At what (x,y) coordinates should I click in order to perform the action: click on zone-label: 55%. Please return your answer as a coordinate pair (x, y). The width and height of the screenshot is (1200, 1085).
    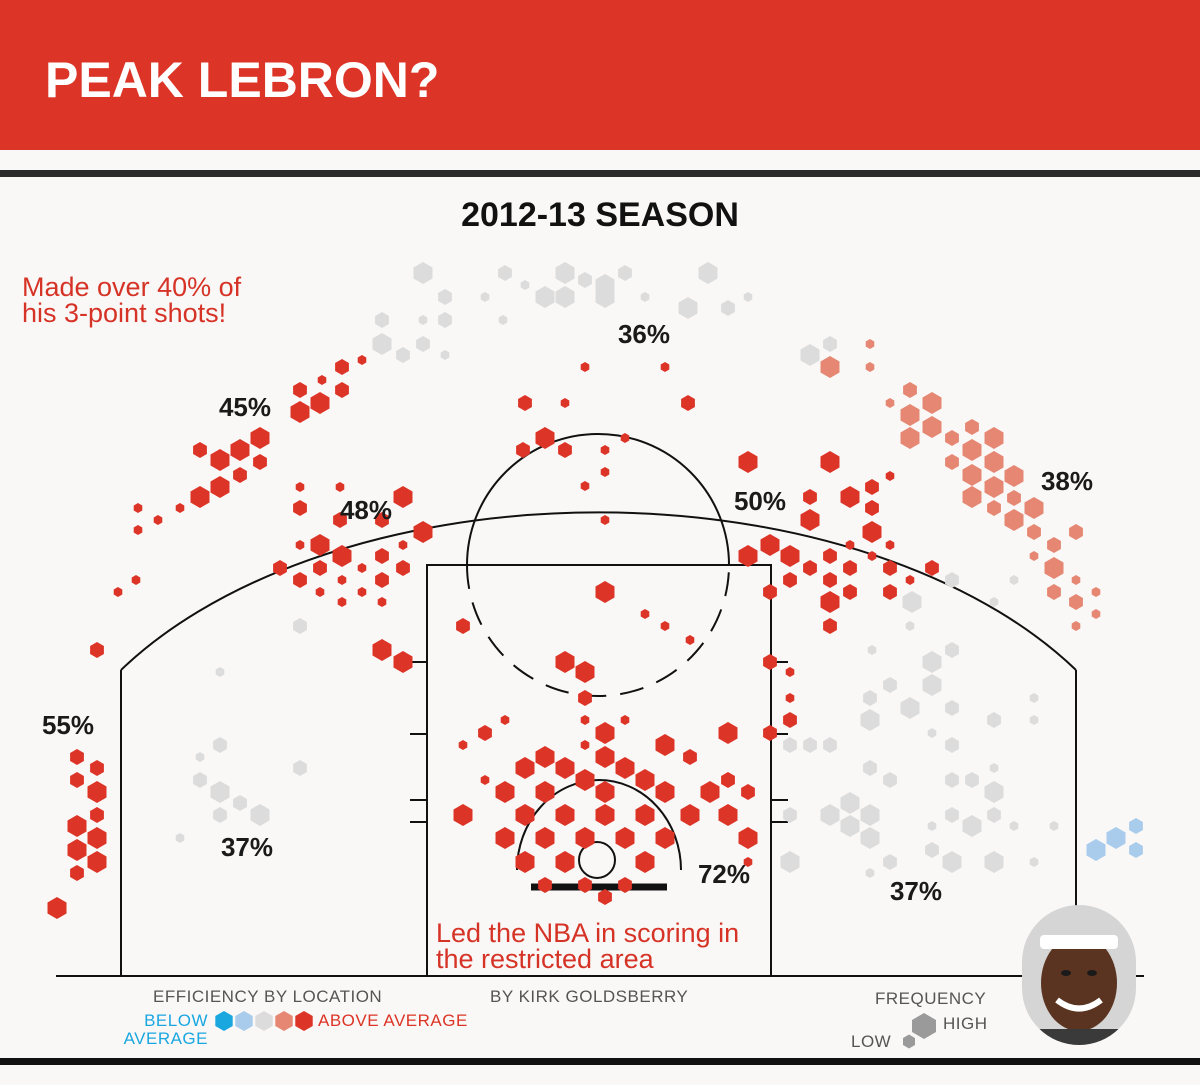
    Looking at the image, I should click on (68, 725).